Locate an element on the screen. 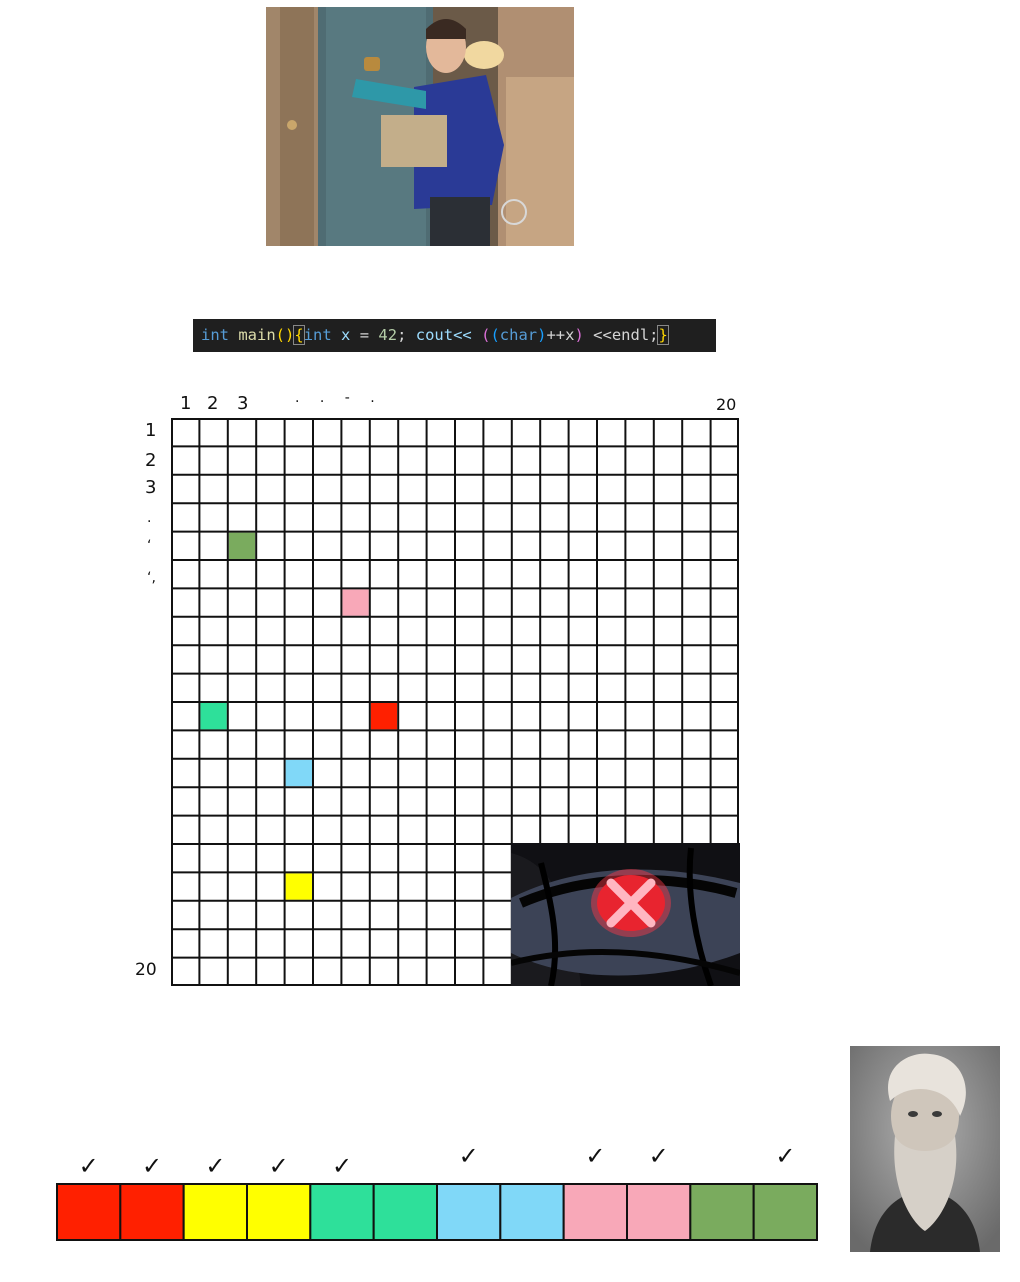  code-token: 42 is located at coordinates (388, 335).